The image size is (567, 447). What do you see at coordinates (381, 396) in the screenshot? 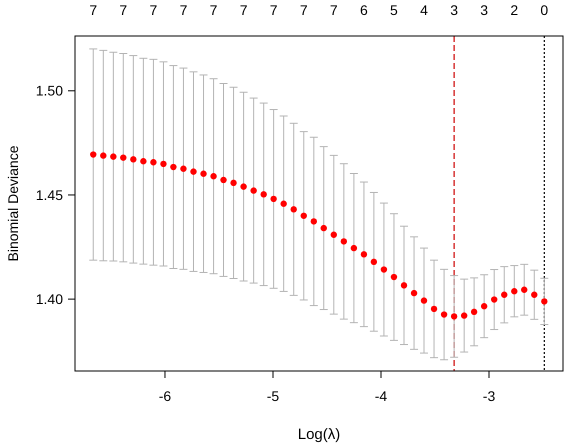
I see `x-tick-label: -4` at bounding box center [381, 396].